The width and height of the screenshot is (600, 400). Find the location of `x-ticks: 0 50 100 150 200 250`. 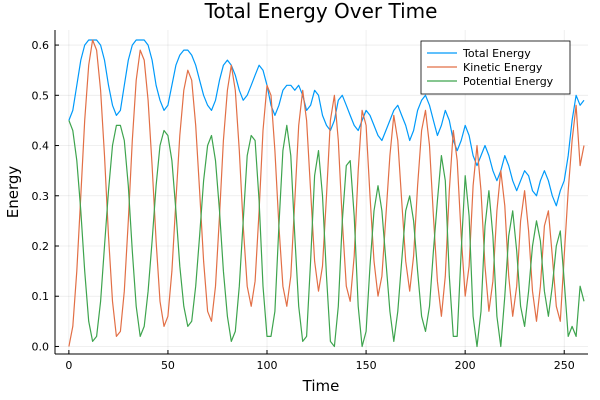

x-ticks: 0 50 100 150 200 250 is located at coordinates (320, 361).